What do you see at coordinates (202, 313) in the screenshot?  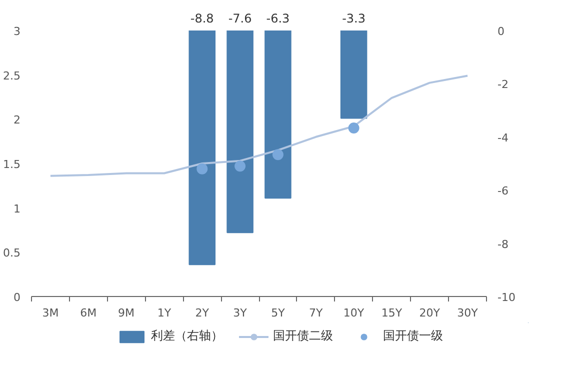 I see `x-tick-label: 2Y` at bounding box center [202, 313].